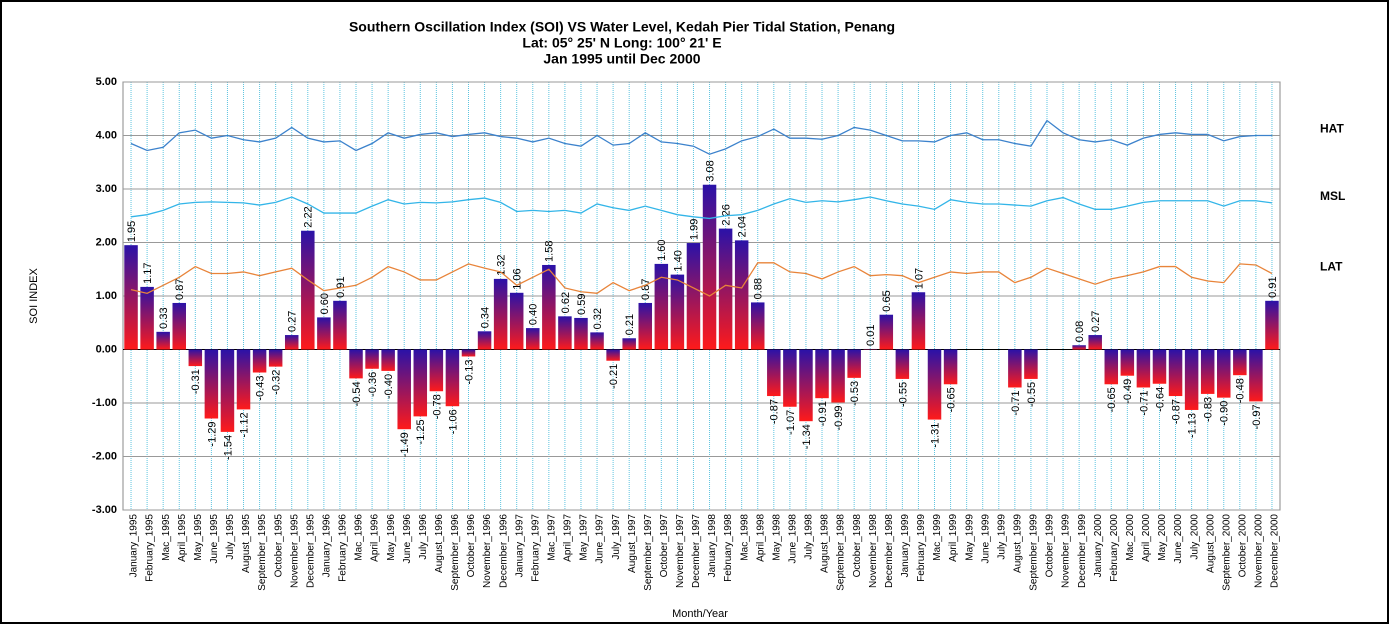 This screenshot has height=624, width=1389. What do you see at coordinates (664, 546) in the screenshot?
I see `x-tick-label: October_1997` at bounding box center [664, 546].